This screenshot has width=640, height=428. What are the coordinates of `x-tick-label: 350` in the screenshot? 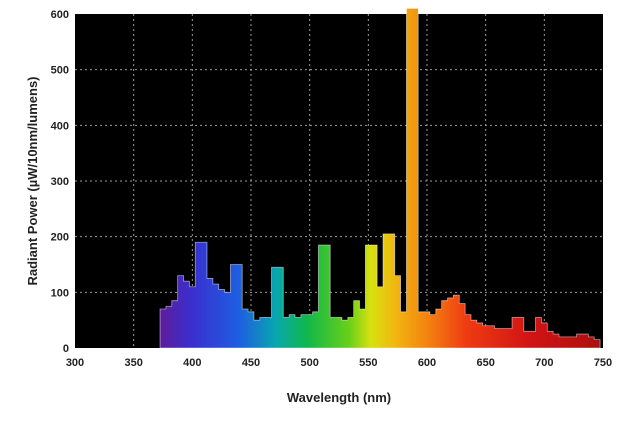 It's located at (133, 363).